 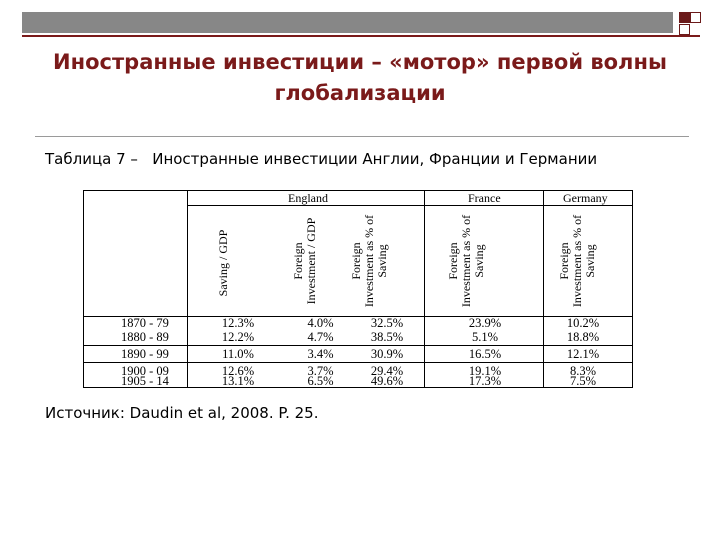 I want to click on col-header-france-fi-saving: Foreign Investment as % of Saving, so click(x=466, y=261).